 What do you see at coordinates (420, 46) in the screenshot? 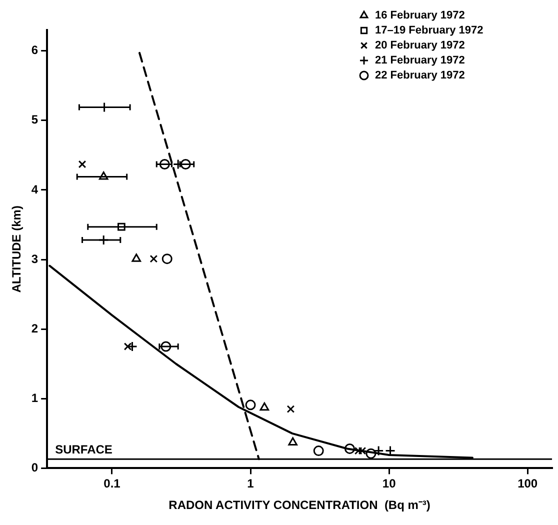
I see `legend-label: 20 February 1972` at bounding box center [420, 46].